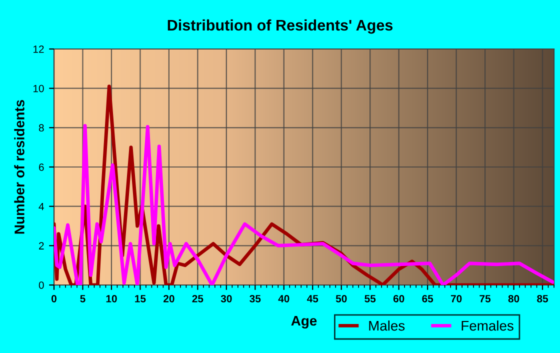 This screenshot has height=353, width=560. I want to click on x-tick-label: 45, so click(312, 298).